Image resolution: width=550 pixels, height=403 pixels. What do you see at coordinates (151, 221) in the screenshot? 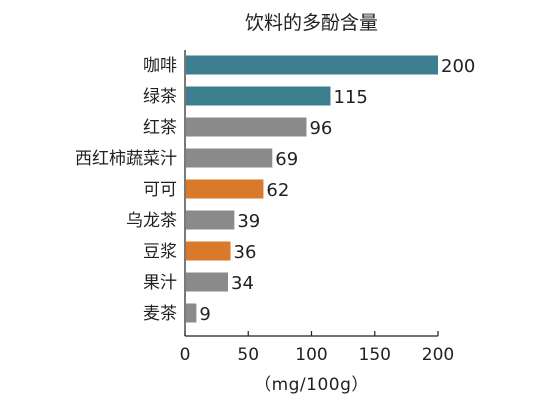
I see `category-label: 乌龙茶` at bounding box center [151, 221].